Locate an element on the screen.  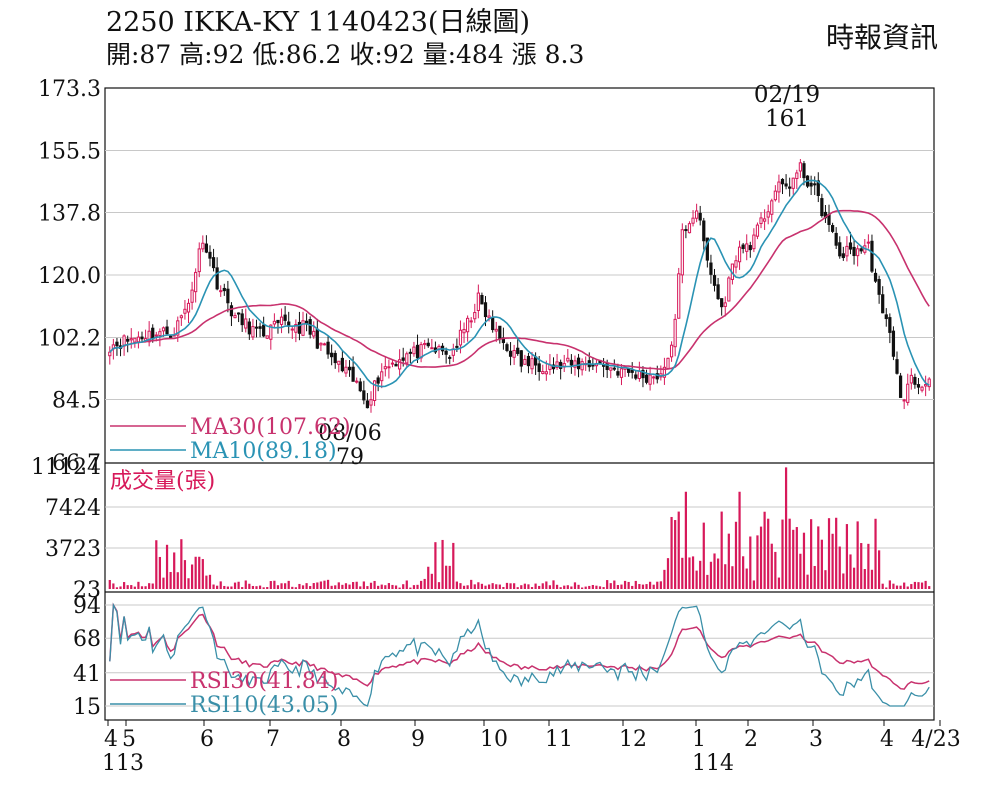
x-month-label: 2 is located at coordinates (751, 739).